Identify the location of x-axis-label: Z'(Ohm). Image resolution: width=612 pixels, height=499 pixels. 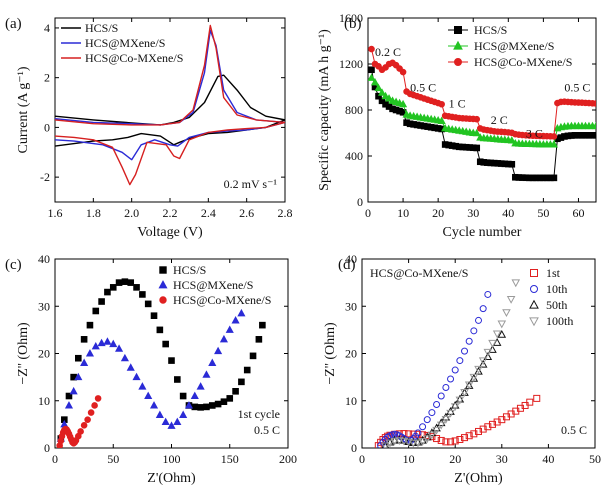
(171, 478).